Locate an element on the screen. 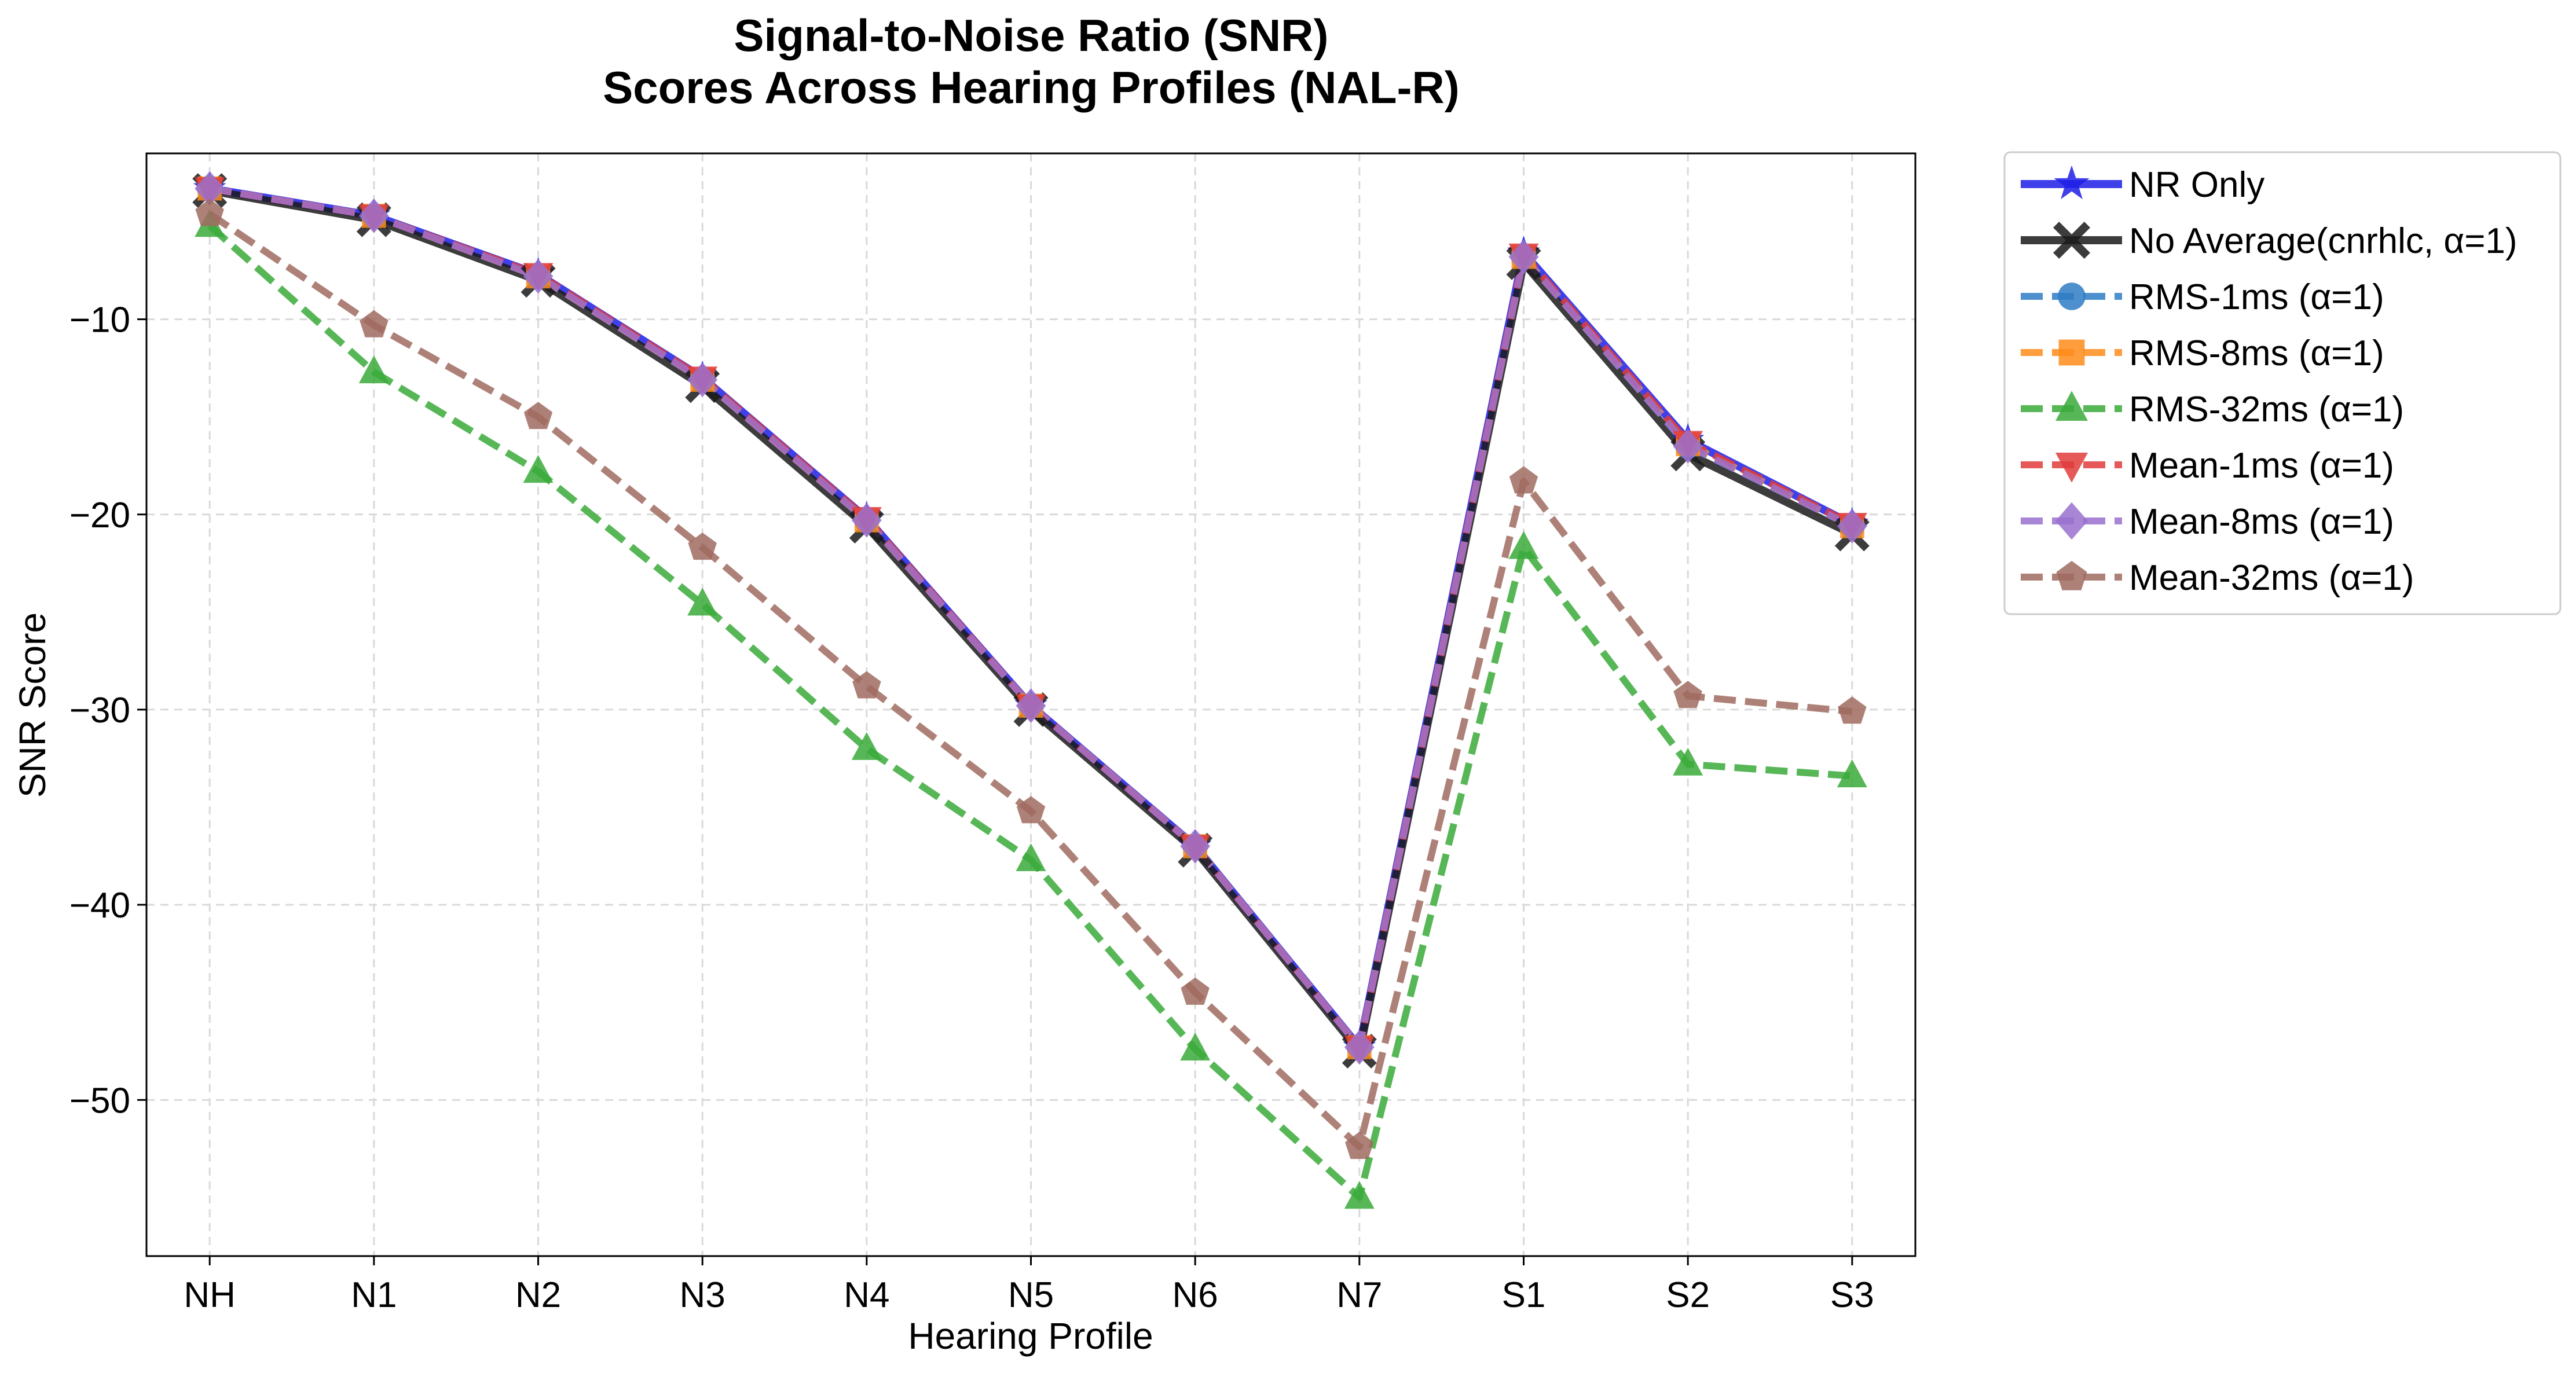 The height and width of the screenshot is (1373, 2576). x-tick-label: N4 is located at coordinates (866, 1295).